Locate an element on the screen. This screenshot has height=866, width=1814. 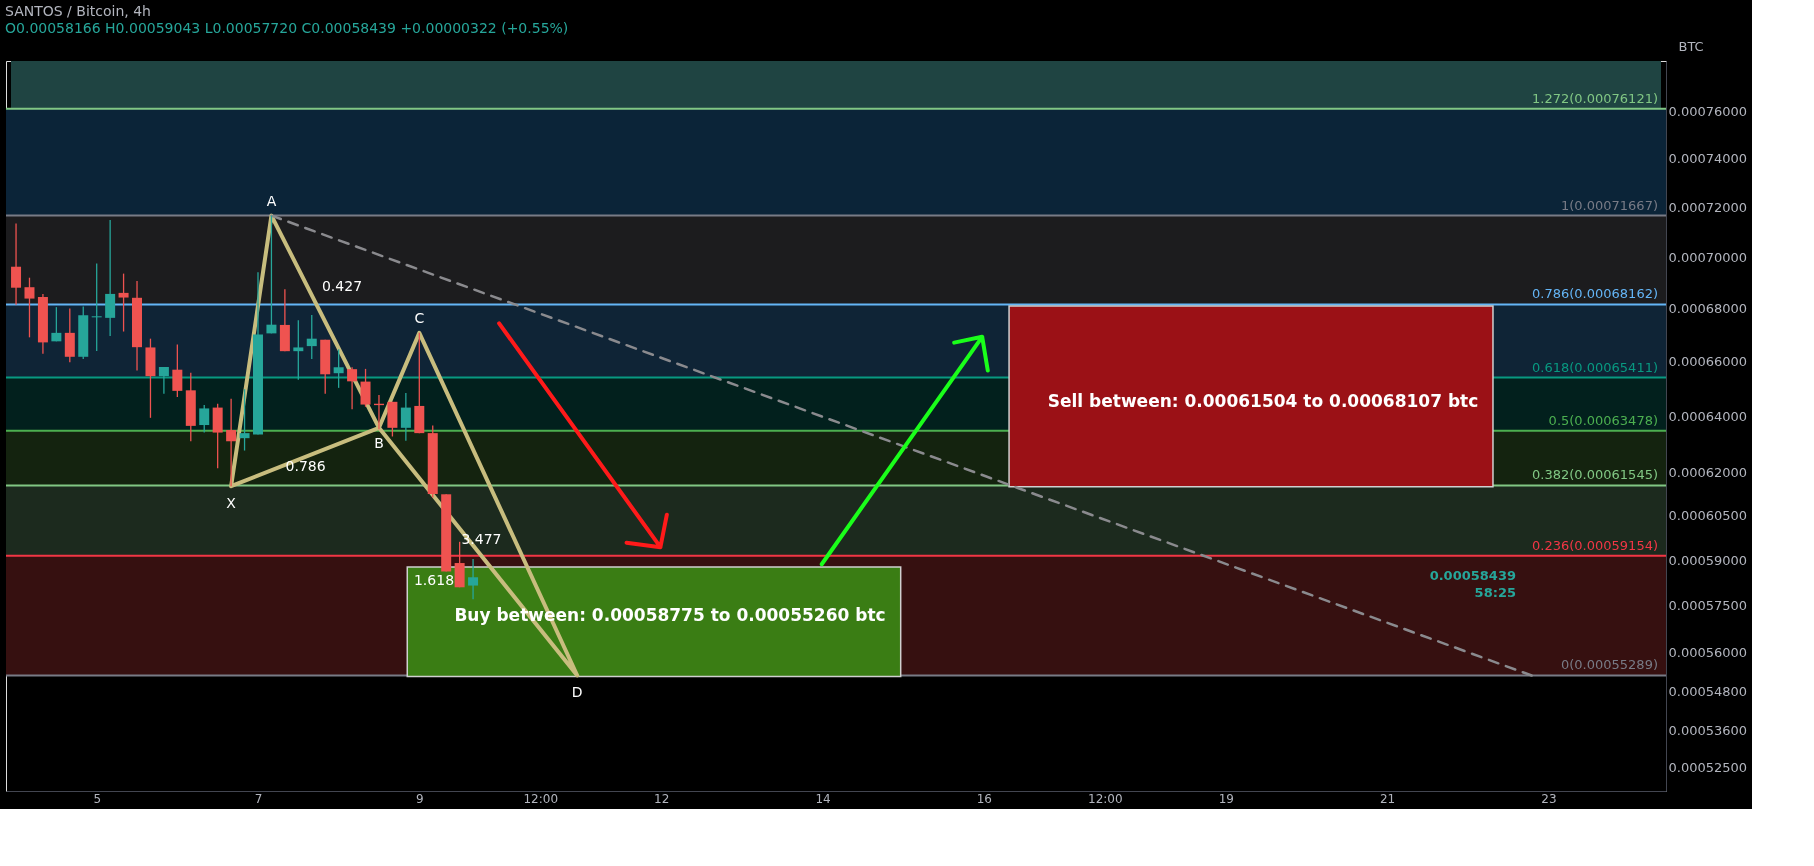
annotation: X is located at coordinates (231, 503).